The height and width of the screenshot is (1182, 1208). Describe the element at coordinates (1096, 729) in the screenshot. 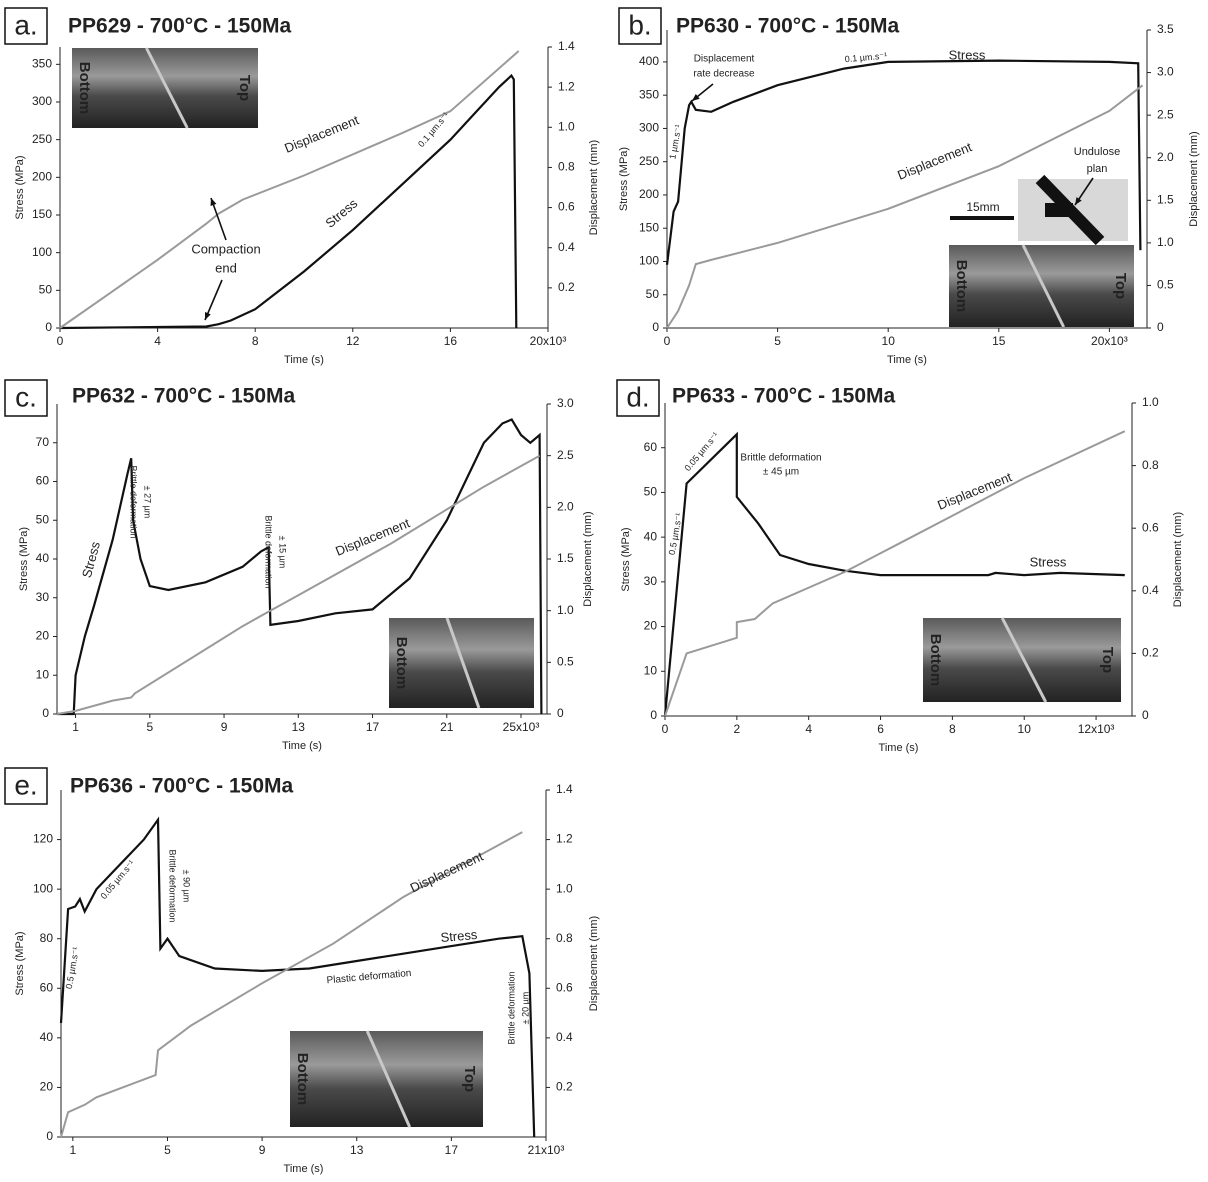

I see `x-tick-label: 12x10³` at that location.